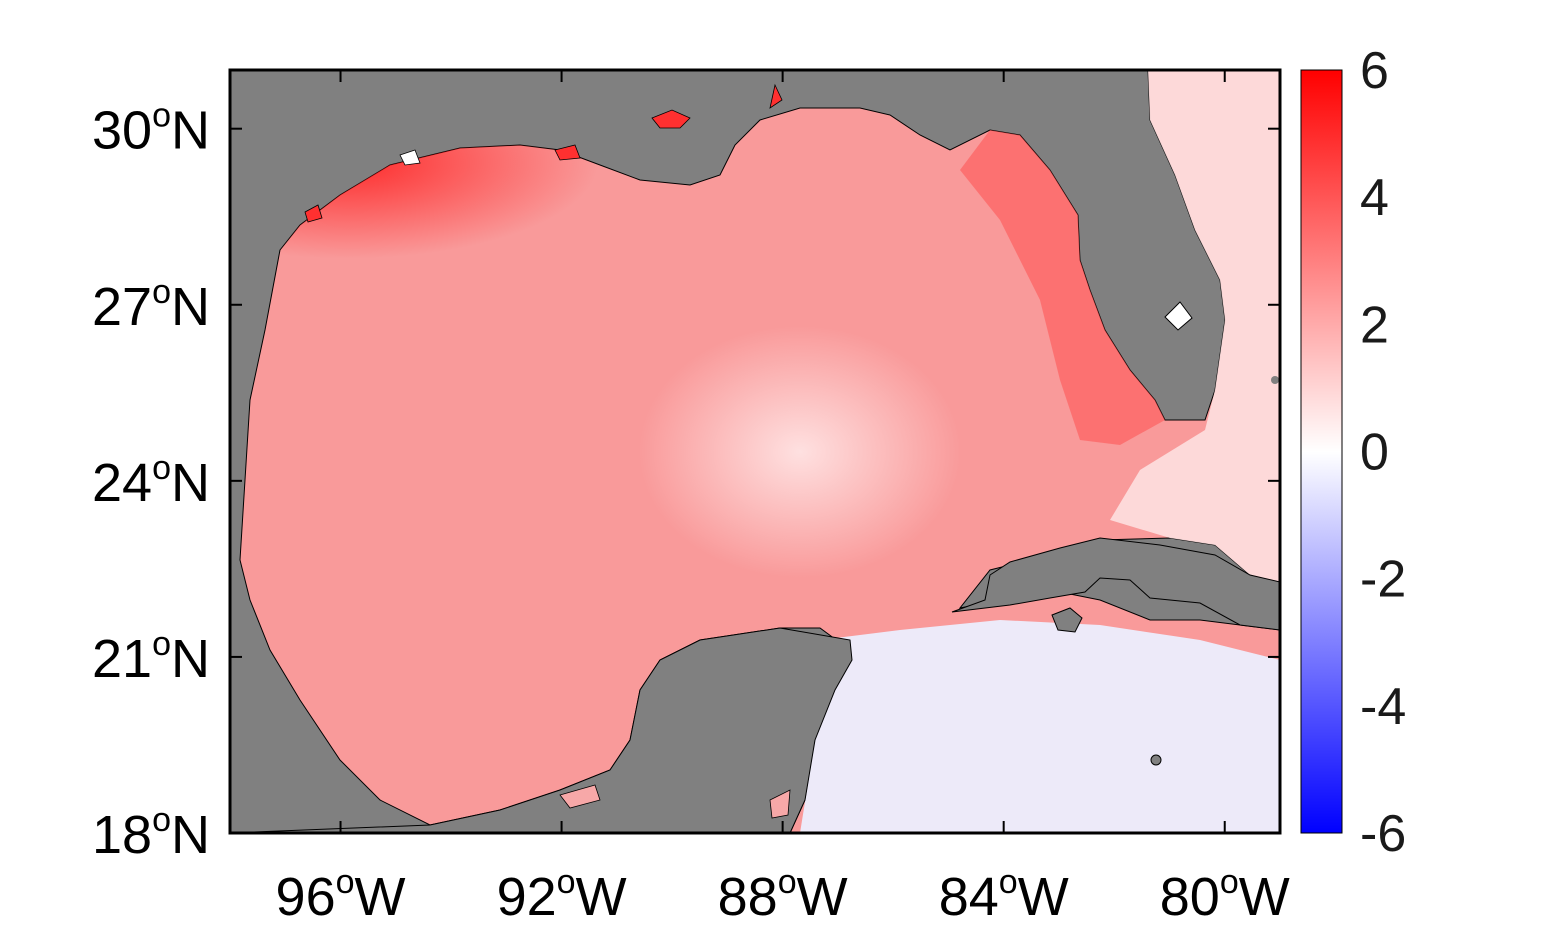 This screenshot has width=1563, height=938. Describe the element at coordinates (151, 657) in the screenshot. I see `lat-tick-label: 21oN` at that location.